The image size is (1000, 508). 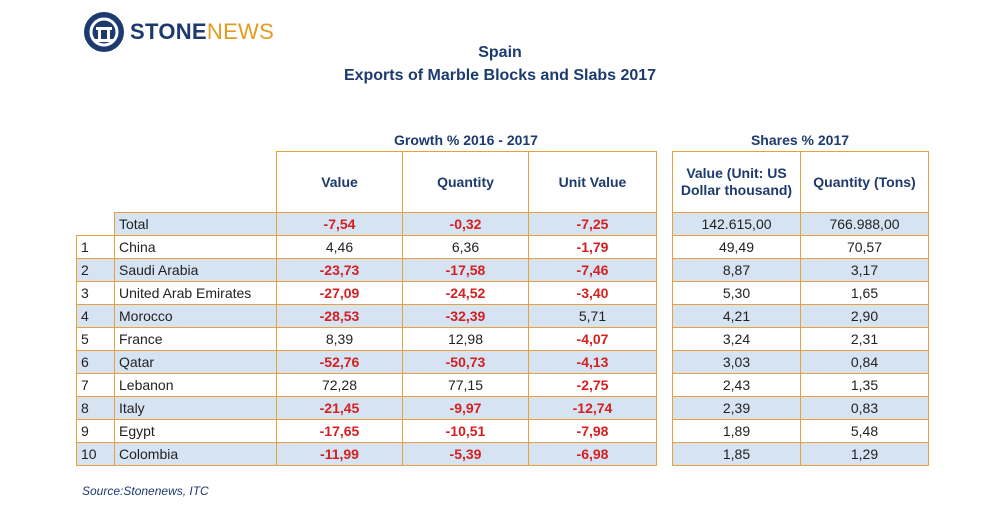 What do you see at coordinates (339, 293) in the screenshot?
I see `value-cell: -27,09` at bounding box center [339, 293].